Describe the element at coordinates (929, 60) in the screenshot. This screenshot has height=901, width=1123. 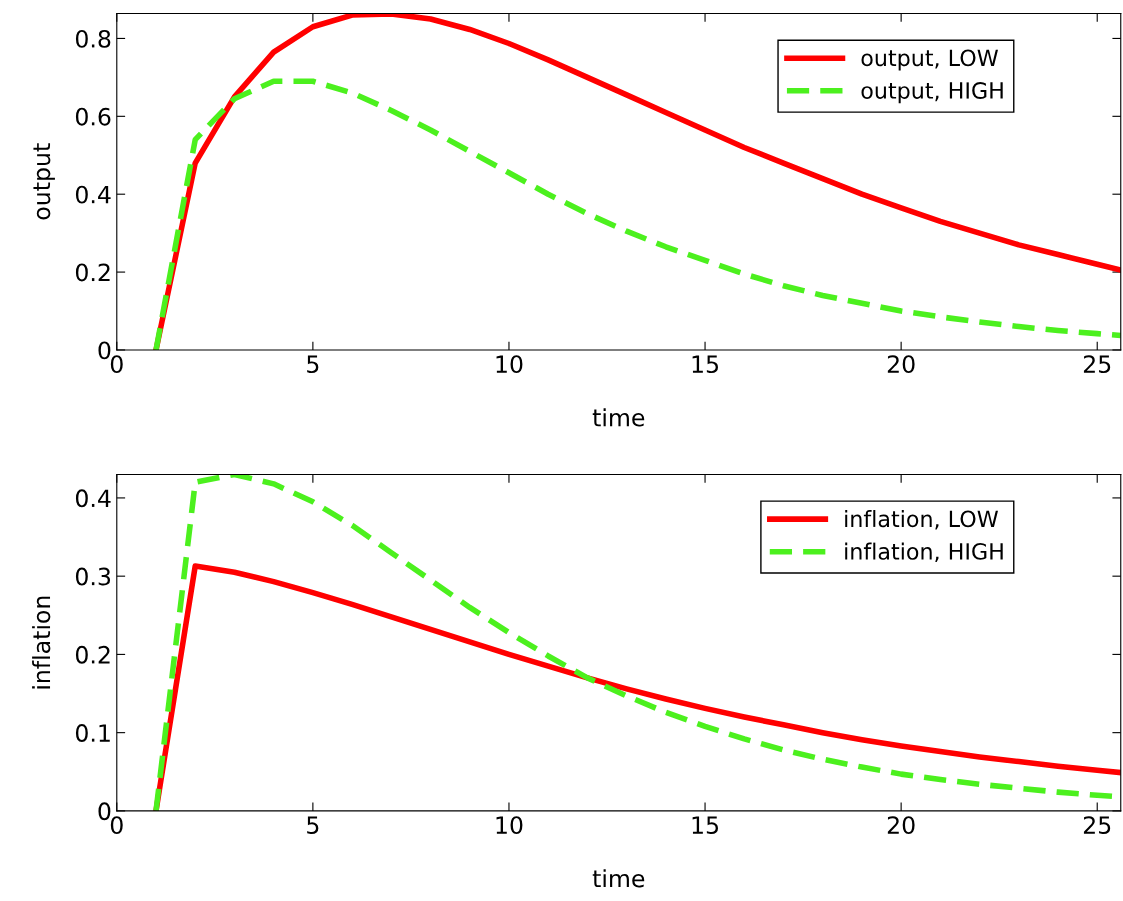
I see `legend-label: output, LOW` at that location.